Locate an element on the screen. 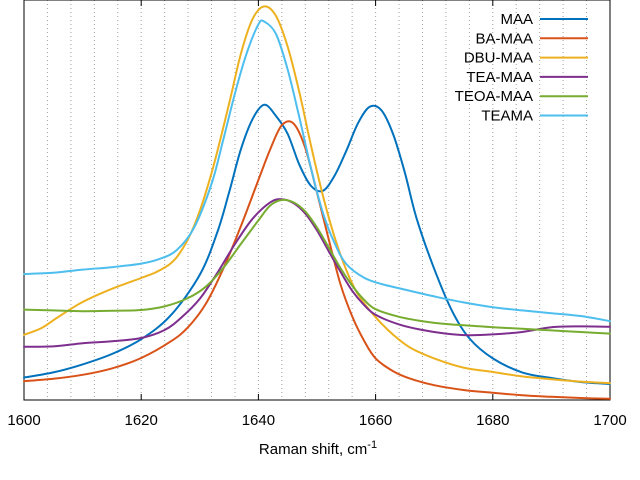 Image resolution: width=640 pixels, height=480 pixels. legend: MAA BA-MAA DBU-MAA TEA-MAA TEOA-MAA TEAMA is located at coordinates (521, 68).